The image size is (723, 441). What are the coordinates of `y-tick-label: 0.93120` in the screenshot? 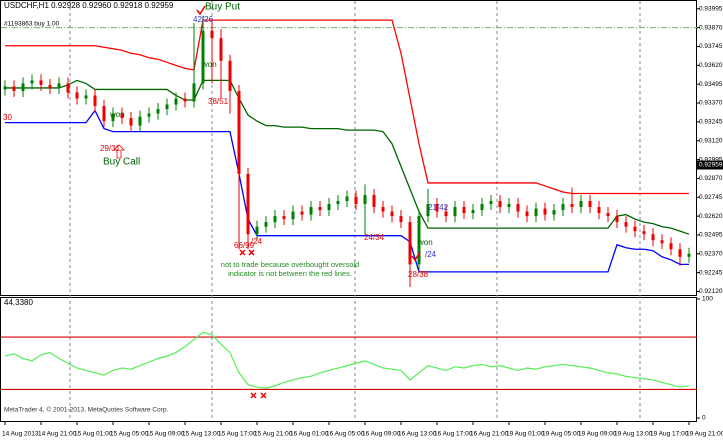 It's located at (711, 140).